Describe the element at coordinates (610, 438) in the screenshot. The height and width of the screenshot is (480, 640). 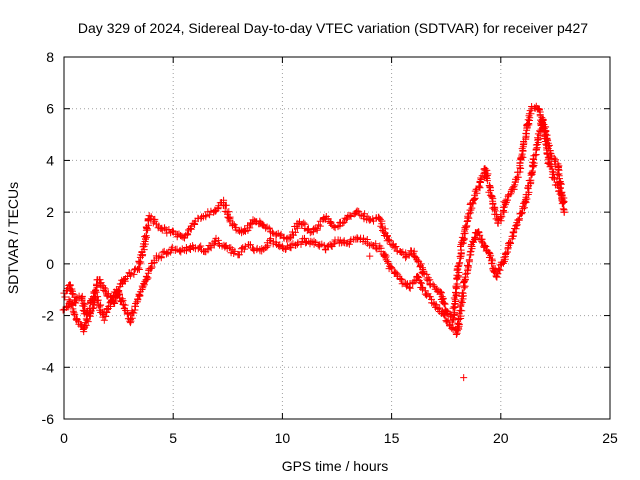
I see `x-tick-label: 25` at that location.